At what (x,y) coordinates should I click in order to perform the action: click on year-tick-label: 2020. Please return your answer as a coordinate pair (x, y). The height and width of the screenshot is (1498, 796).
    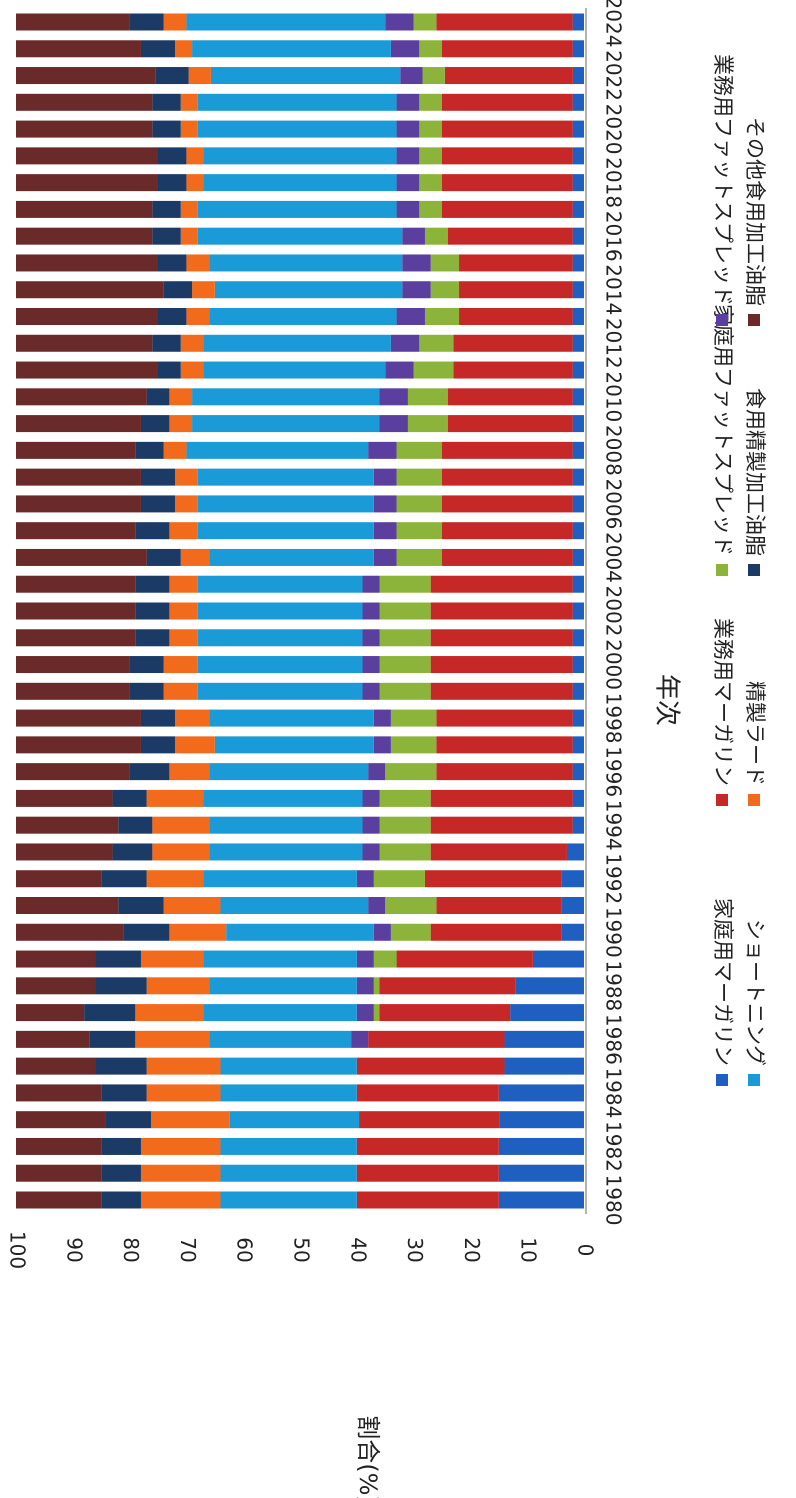
    Looking at the image, I should click on (614, 129).